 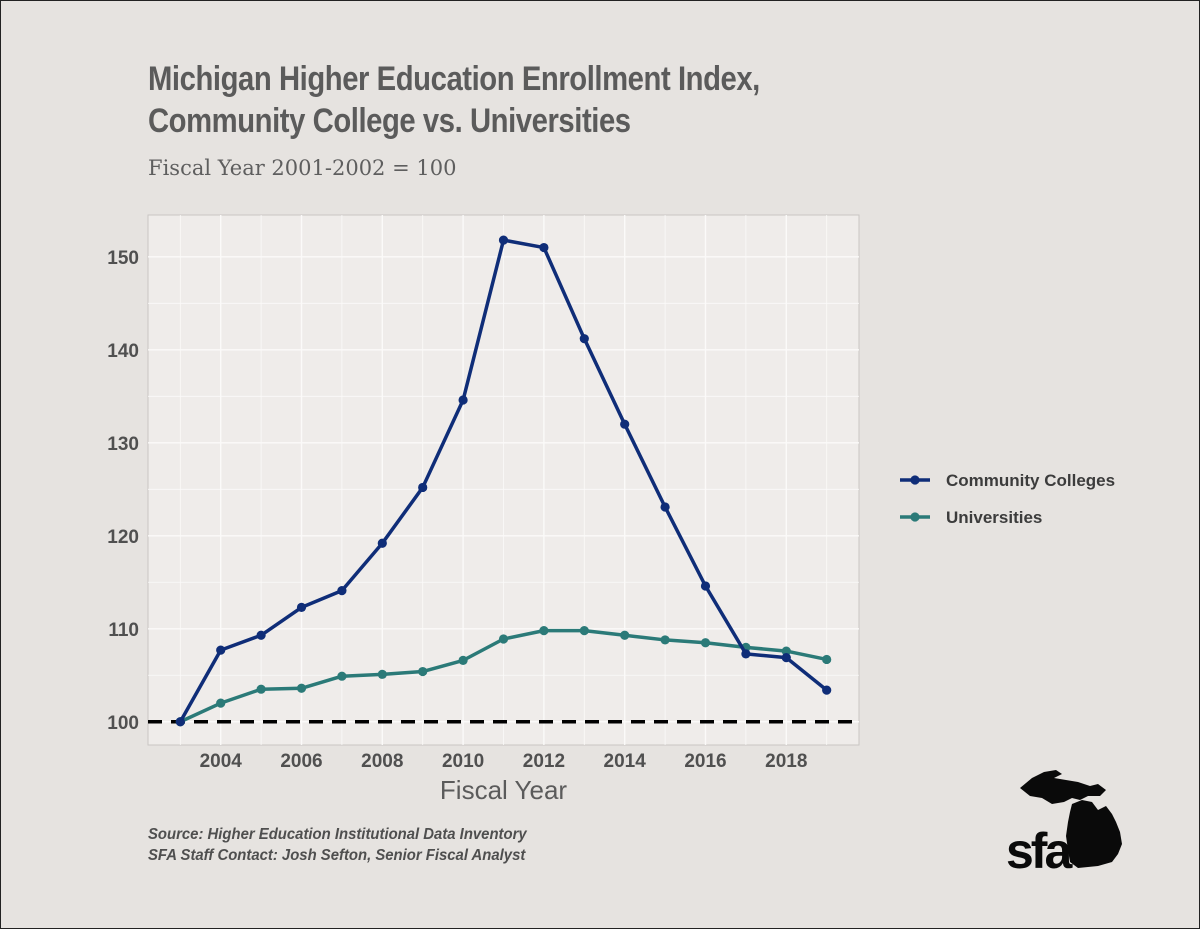 I want to click on x-tick-label: 2010, so click(x=463, y=761).